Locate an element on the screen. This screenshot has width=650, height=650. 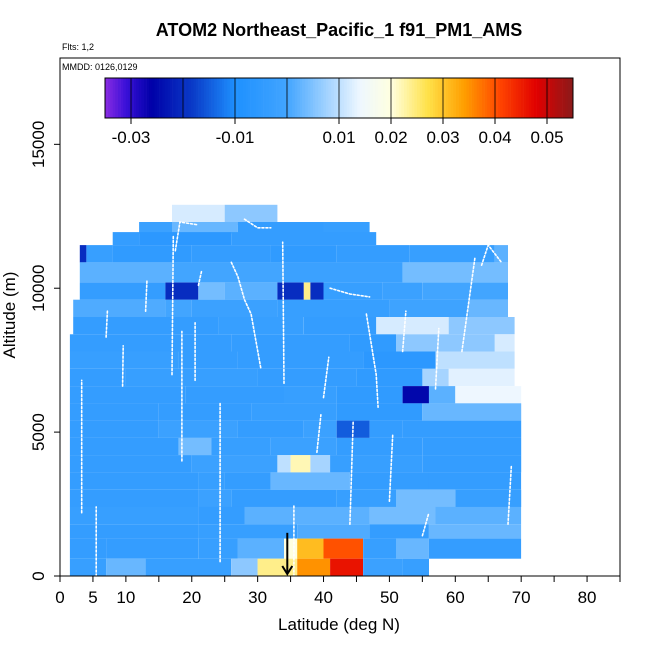
x-tick-label: 30 is located at coordinates (257, 597).